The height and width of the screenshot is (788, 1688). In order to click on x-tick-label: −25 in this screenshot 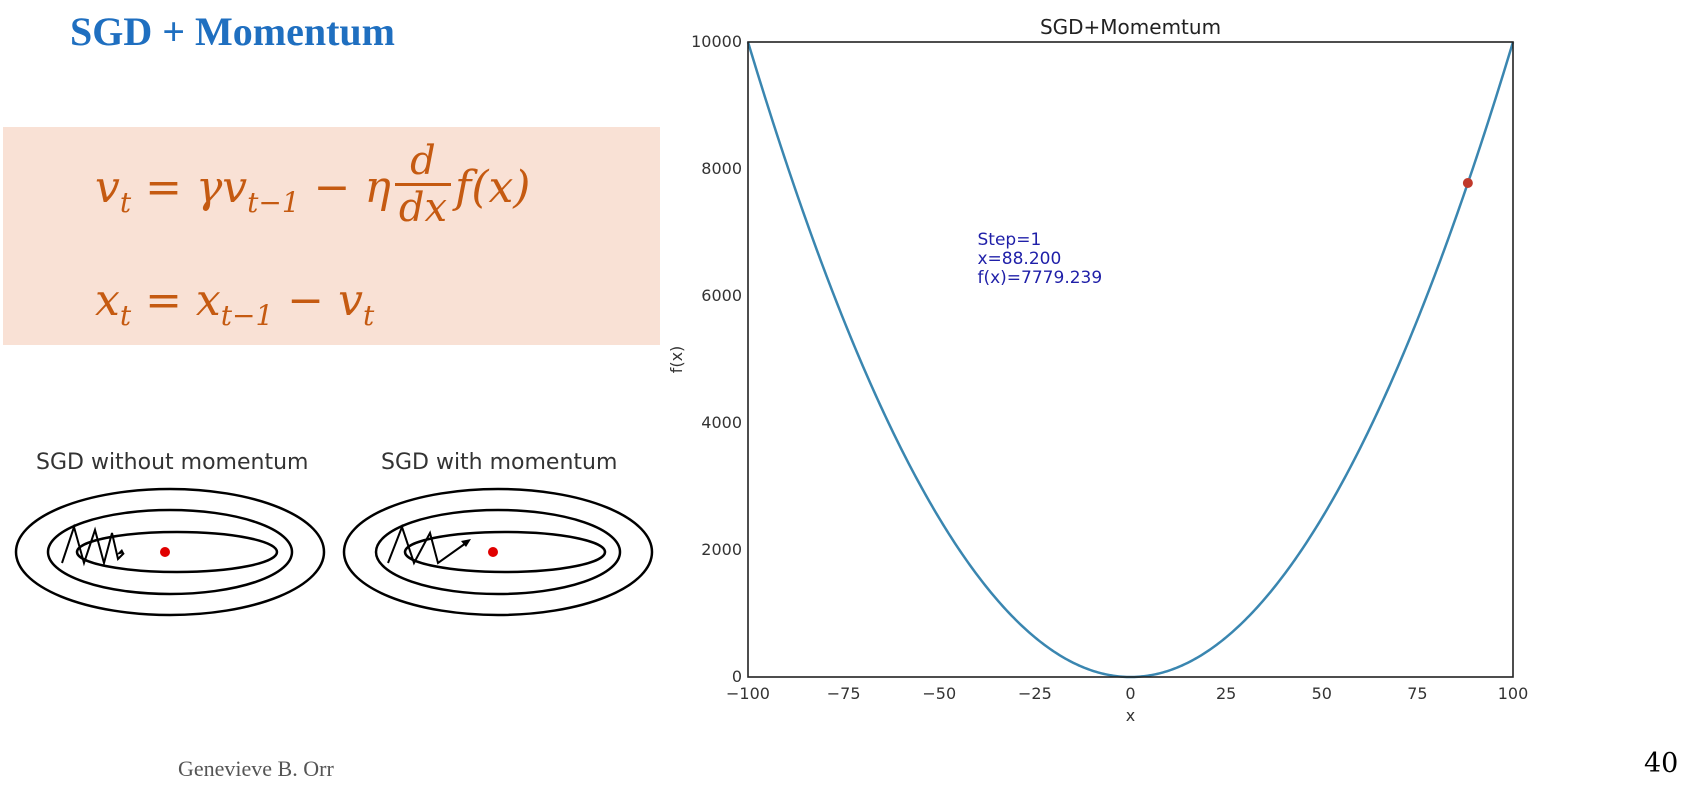, I will do `click(1035, 693)`.